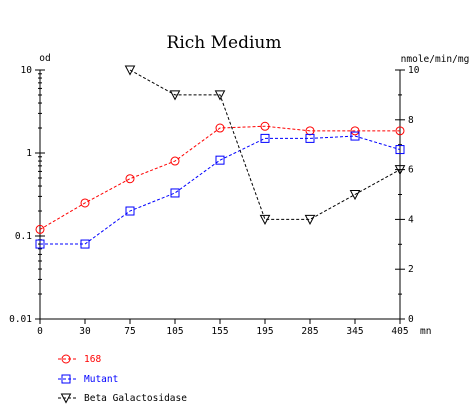 The height and width of the screenshot is (405, 472). What do you see at coordinates (122, 379) in the screenshot?
I see `legend: 168 Mutant Beta Galactosidase` at bounding box center [122, 379].